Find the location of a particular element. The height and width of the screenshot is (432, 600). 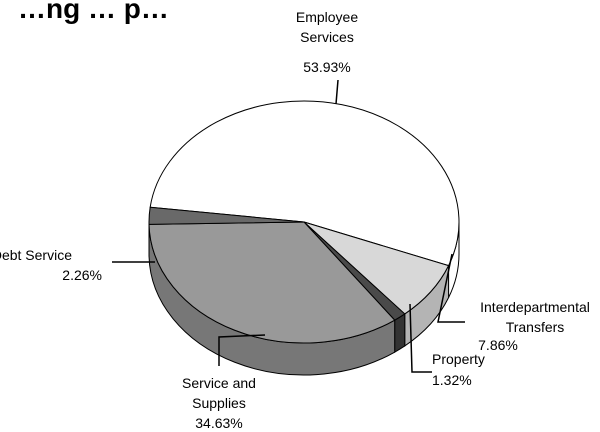

slice-value-label: 1.32% is located at coordinates (452, 380).